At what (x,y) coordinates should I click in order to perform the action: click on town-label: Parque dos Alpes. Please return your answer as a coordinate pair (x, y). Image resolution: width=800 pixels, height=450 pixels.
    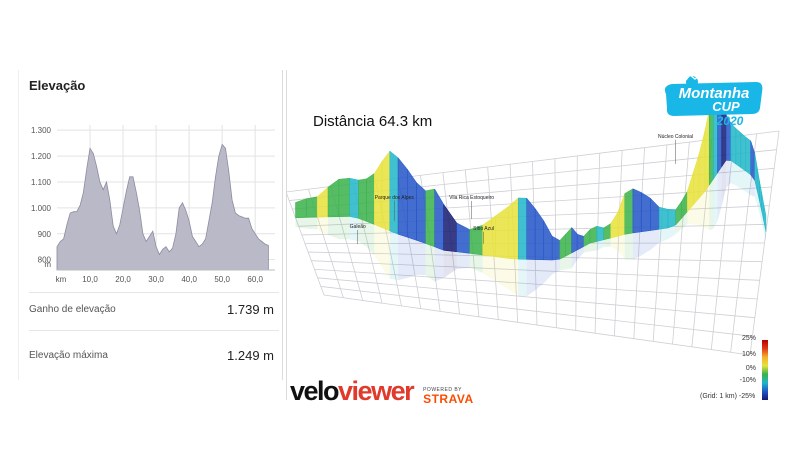
    Looking at the image, I should click on (395, 198).